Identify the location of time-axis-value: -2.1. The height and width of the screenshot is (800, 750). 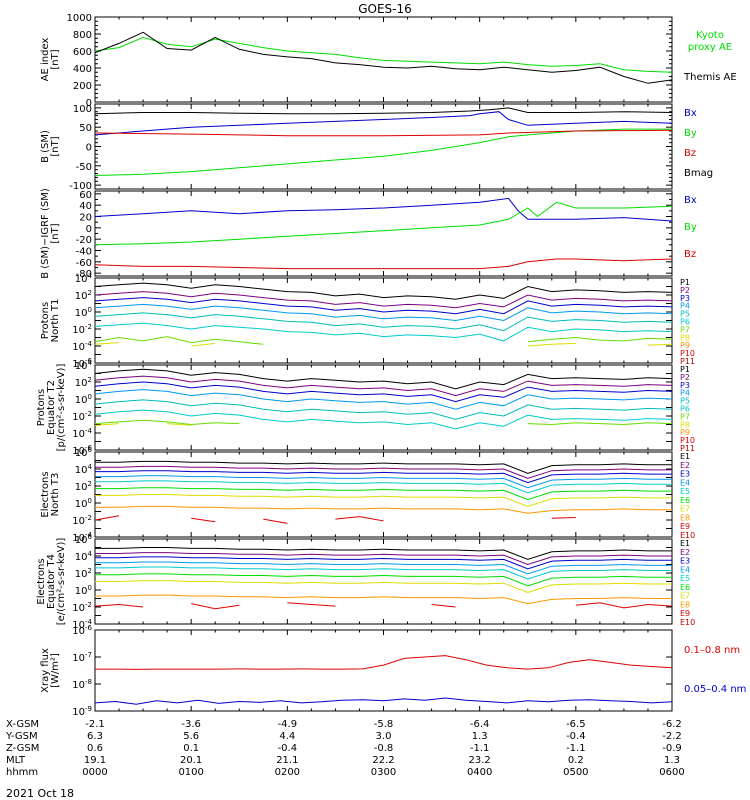
(95, 724).